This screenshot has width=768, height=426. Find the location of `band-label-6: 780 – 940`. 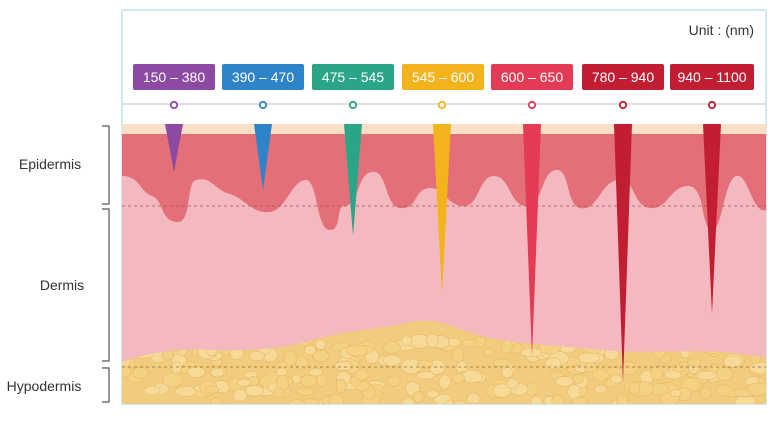

band-label-6: 780 – 940 is located at coordinates (623, 77).